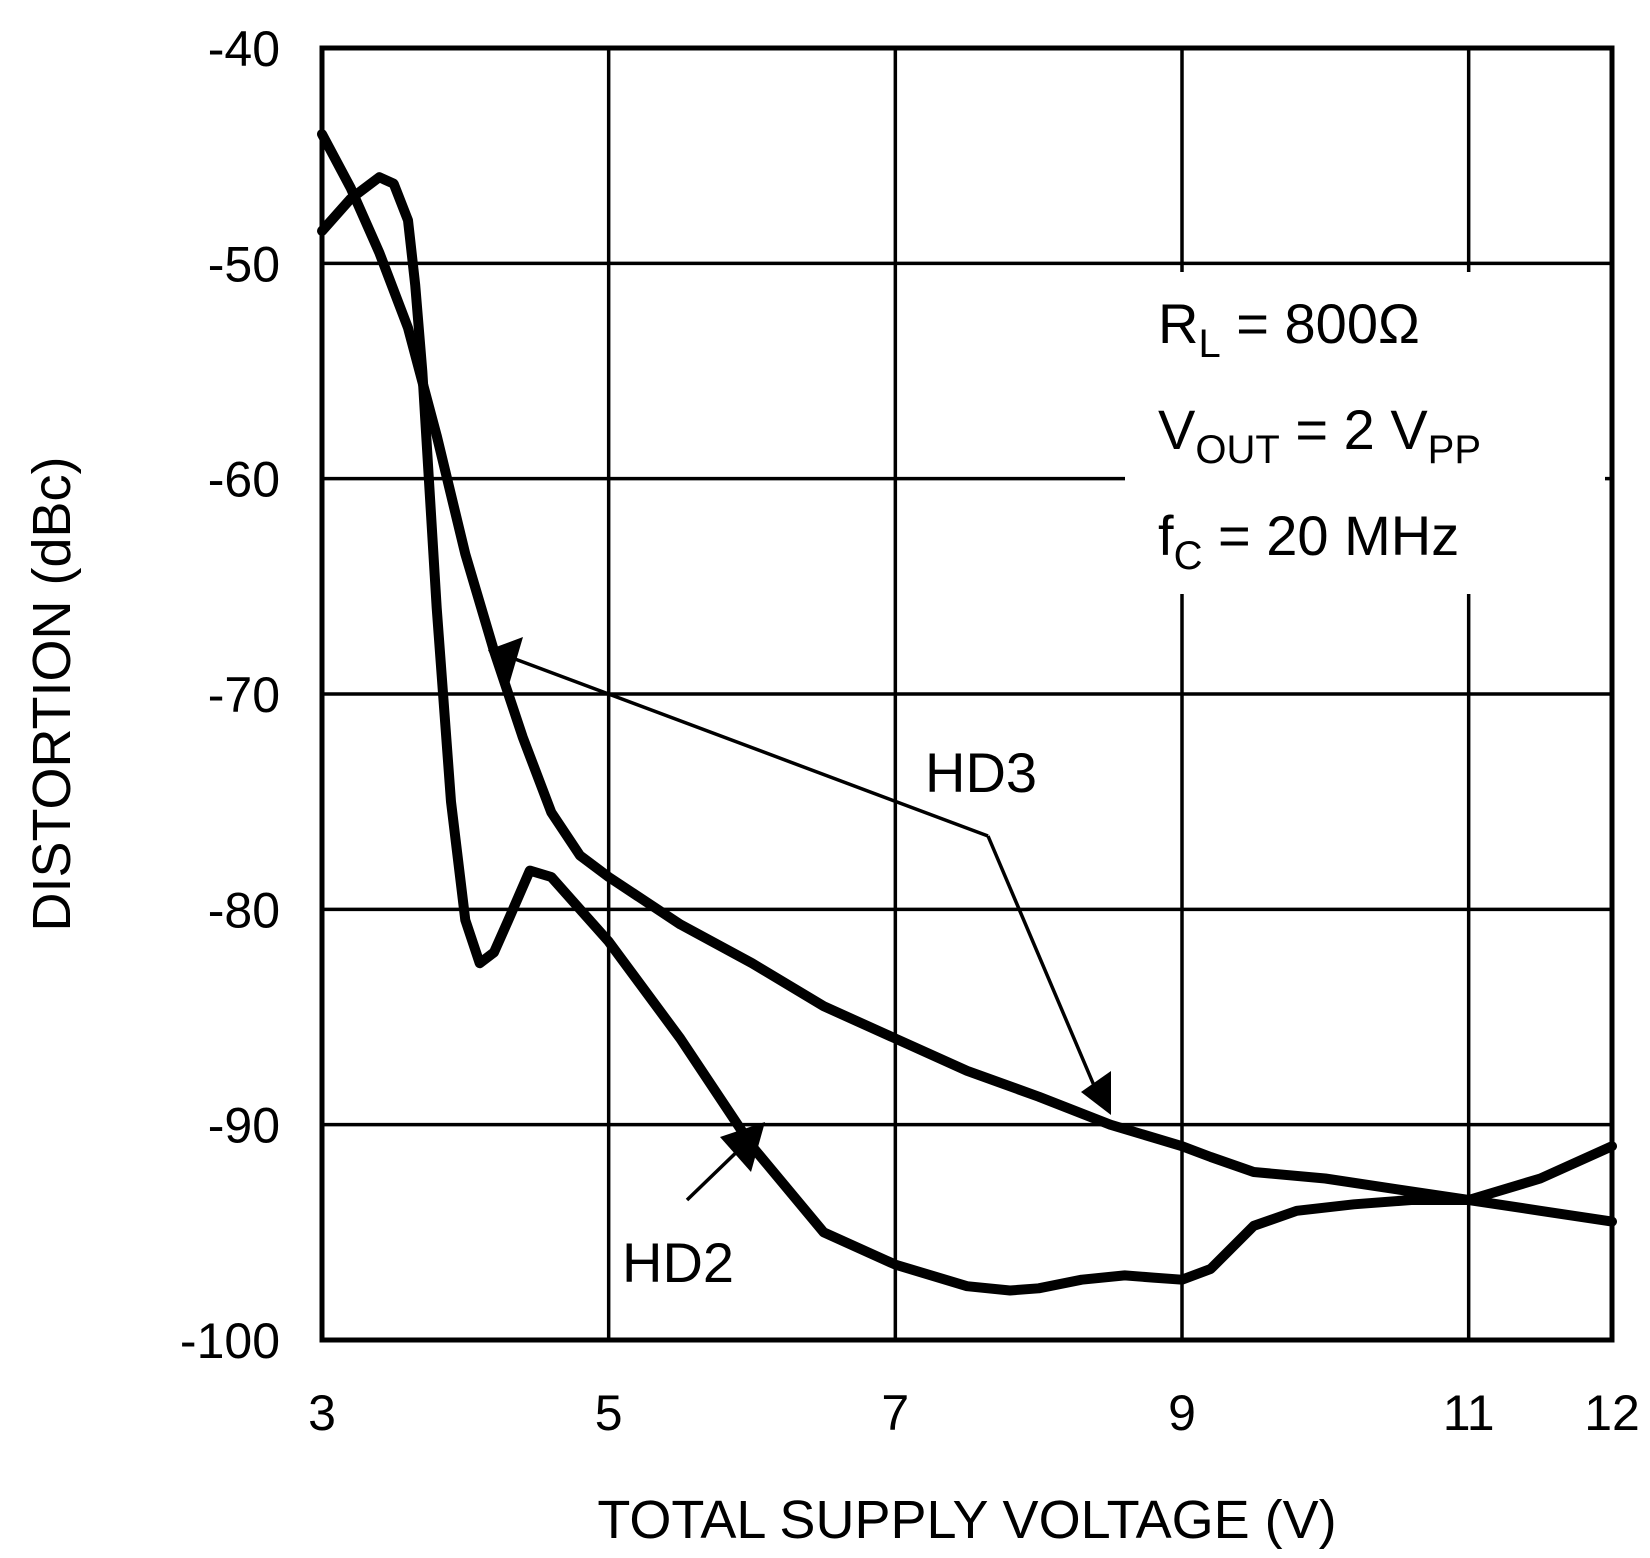  Describe the element at coordinates (678, 1262) in the screenshot. I see `hd2-label: HD2` at that location.